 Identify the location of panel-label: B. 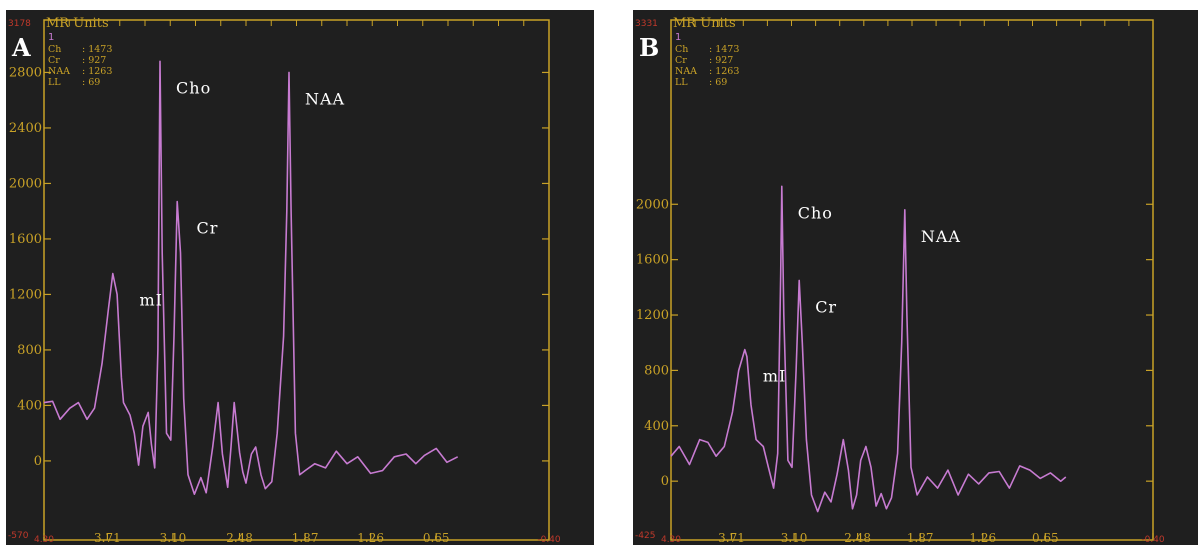
(649, 47).